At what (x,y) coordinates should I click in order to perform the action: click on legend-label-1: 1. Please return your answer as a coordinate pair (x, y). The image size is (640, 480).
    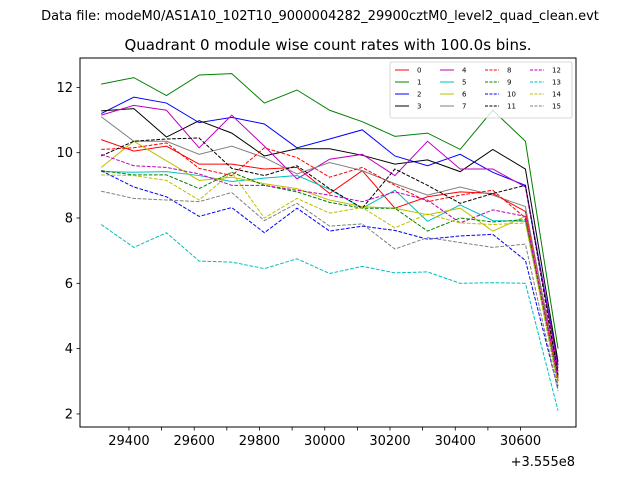
    Looking at the image, I should click on (419, 83).